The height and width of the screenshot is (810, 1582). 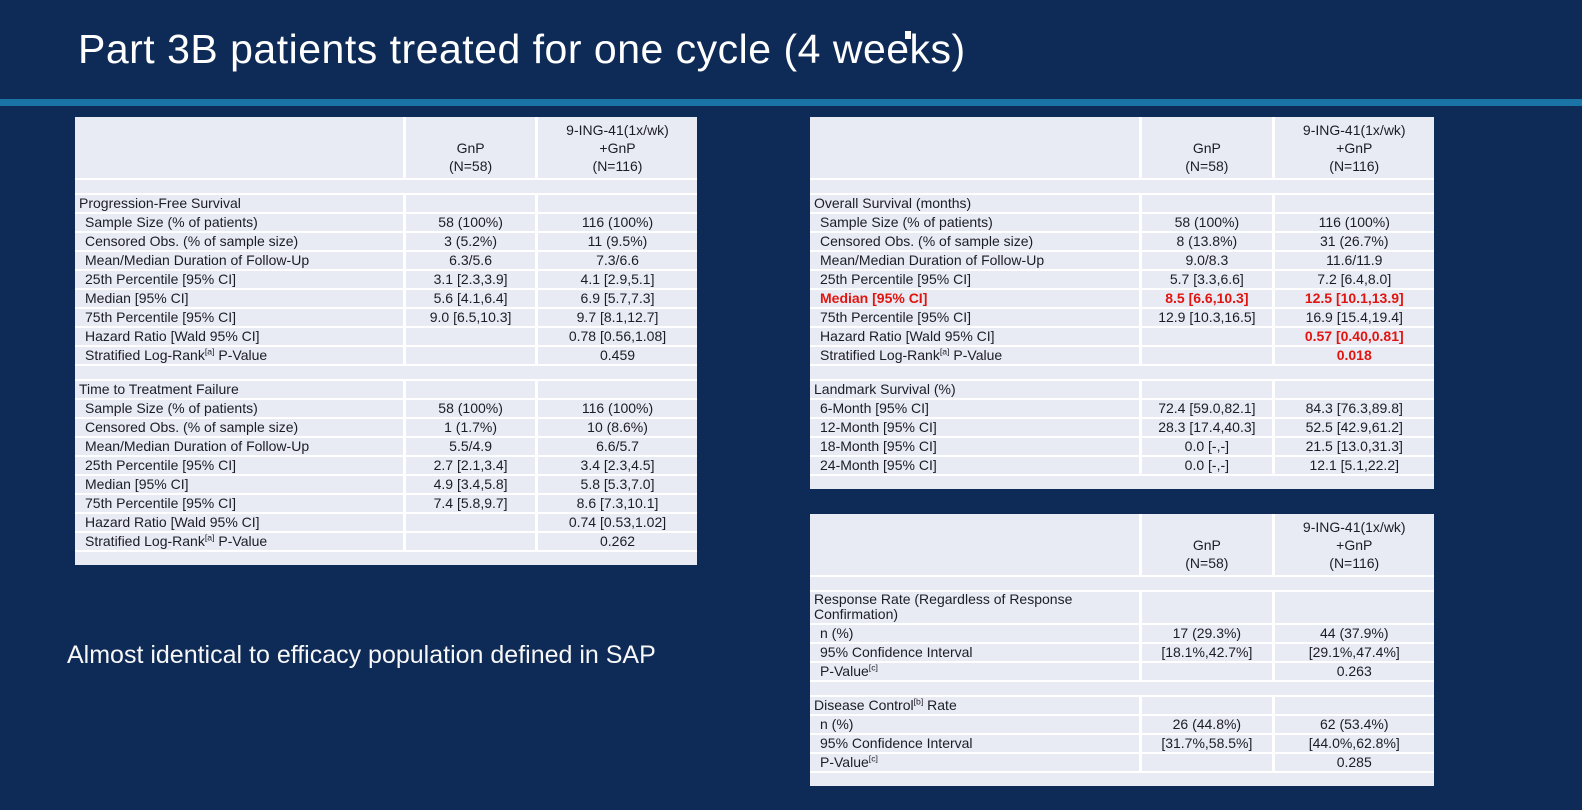 I want to click on gnp-value: 0.0 [-,-], so click(x=1207, y=465).